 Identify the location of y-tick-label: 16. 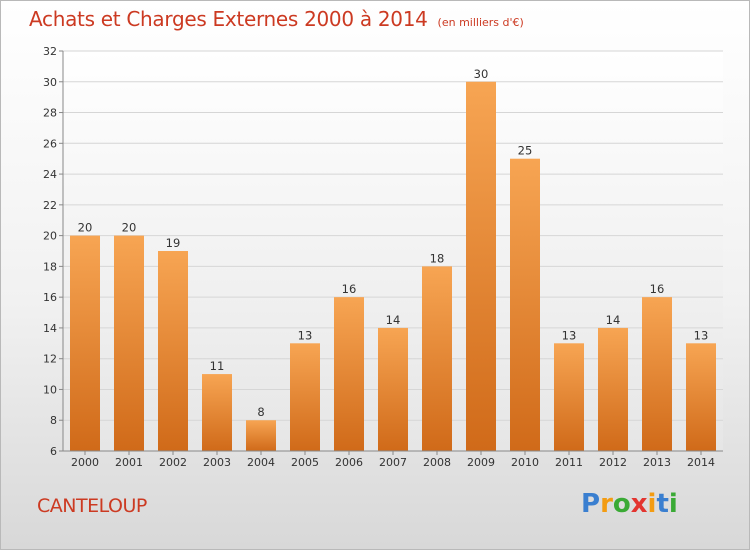
(50, 297).